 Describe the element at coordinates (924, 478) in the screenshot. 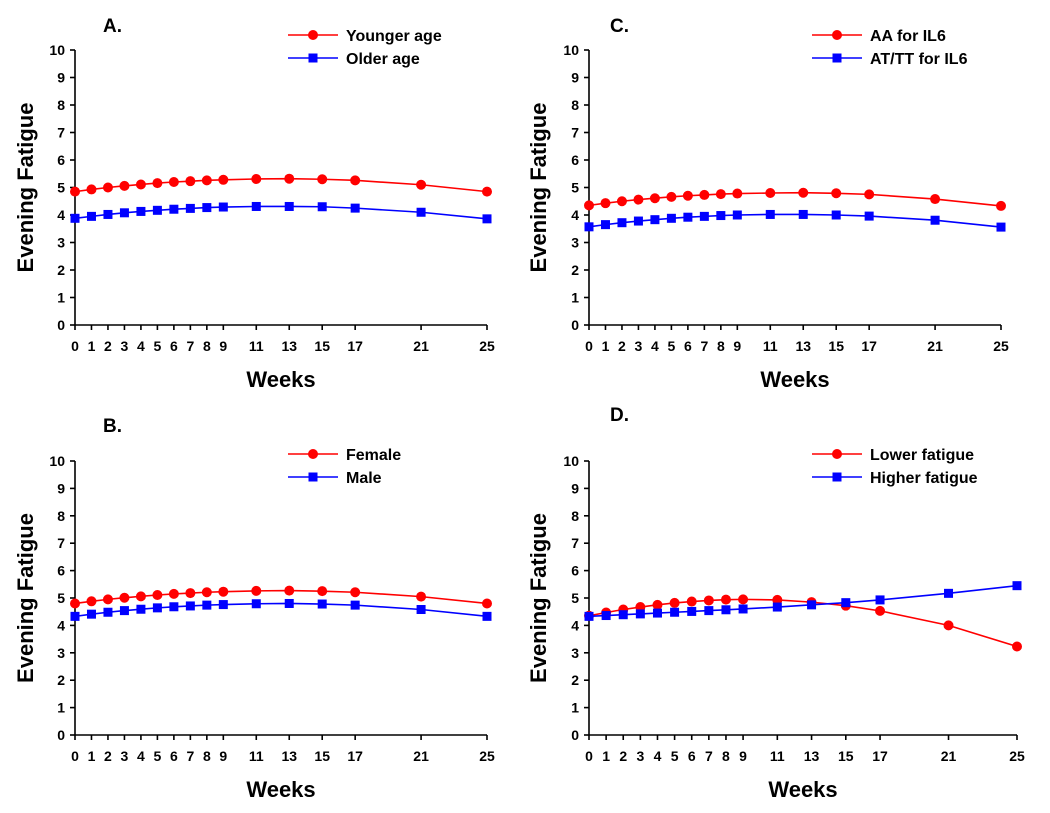

I see `legend-label: Higher fatigue` at that location.